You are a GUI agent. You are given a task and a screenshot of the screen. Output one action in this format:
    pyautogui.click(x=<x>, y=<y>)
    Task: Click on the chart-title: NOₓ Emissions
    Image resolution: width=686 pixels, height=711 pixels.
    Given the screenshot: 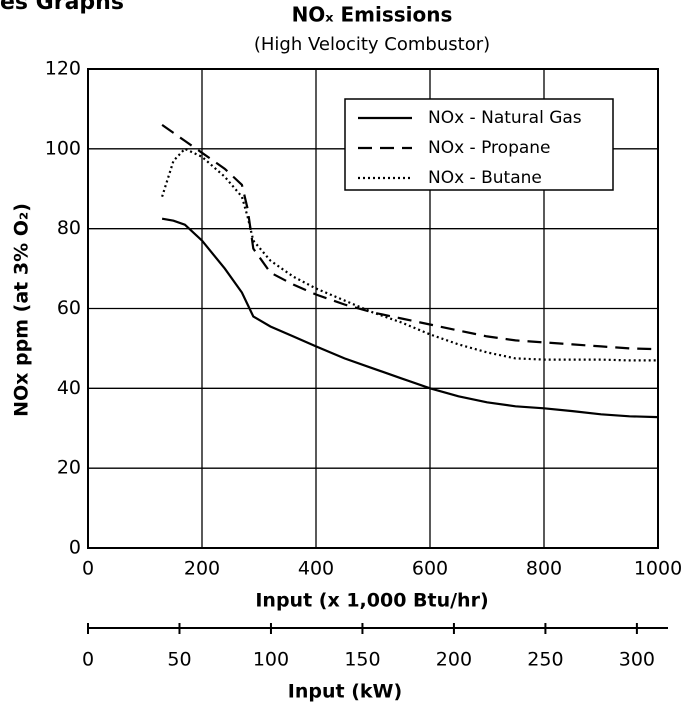 What is the action you would take?
    pyautogui.click(x=372, y=15)
    